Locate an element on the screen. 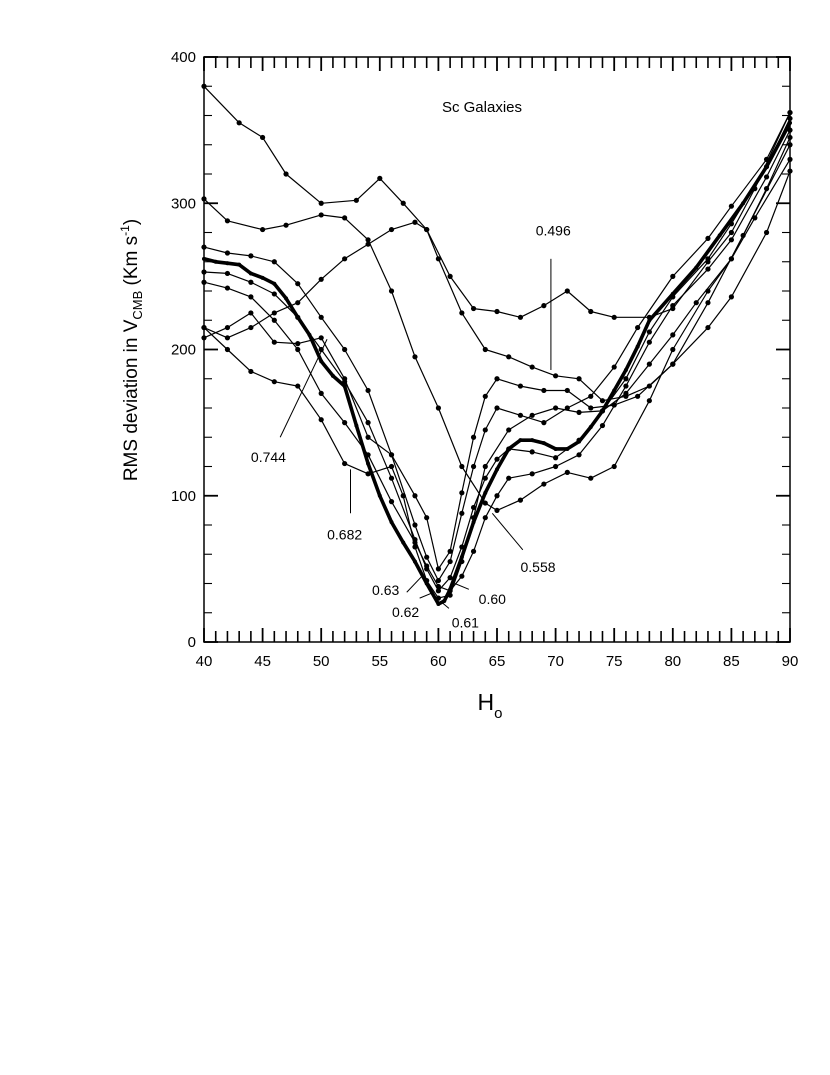 The width and height of the screenshot is (830, 1075). annotation-label: 0.682 is located at coordinates (344, 535).